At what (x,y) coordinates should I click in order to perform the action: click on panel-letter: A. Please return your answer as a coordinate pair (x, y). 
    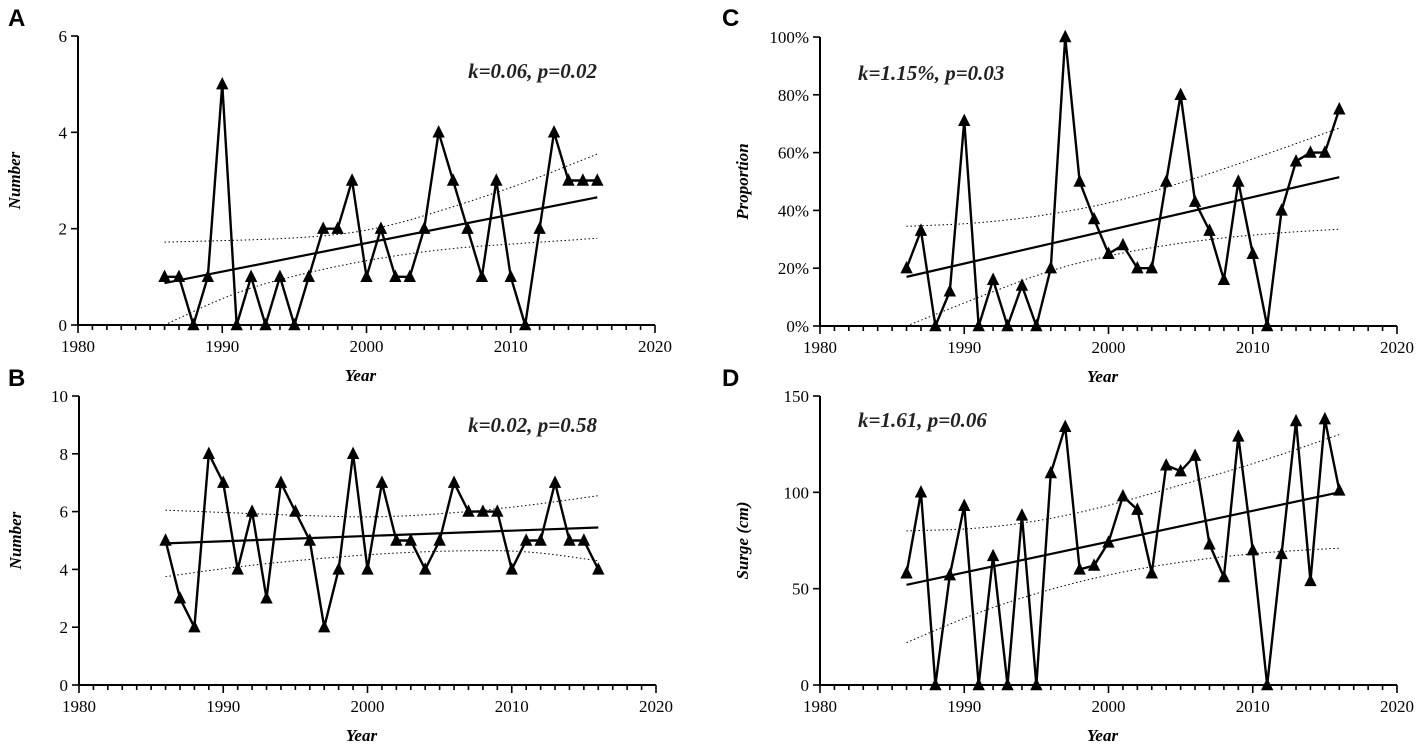
    Looking at the image, I should click on (16, 18).